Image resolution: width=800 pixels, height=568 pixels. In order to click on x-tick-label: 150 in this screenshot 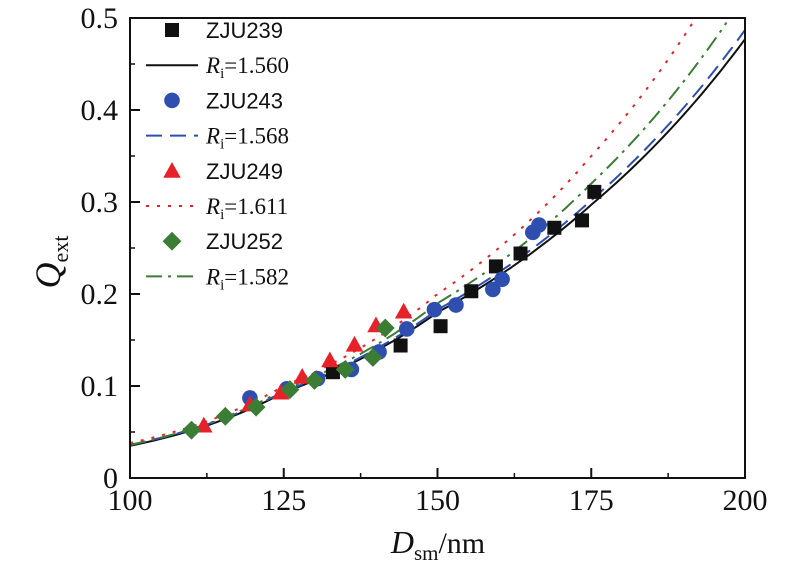, I will do `click(437, 500)`.